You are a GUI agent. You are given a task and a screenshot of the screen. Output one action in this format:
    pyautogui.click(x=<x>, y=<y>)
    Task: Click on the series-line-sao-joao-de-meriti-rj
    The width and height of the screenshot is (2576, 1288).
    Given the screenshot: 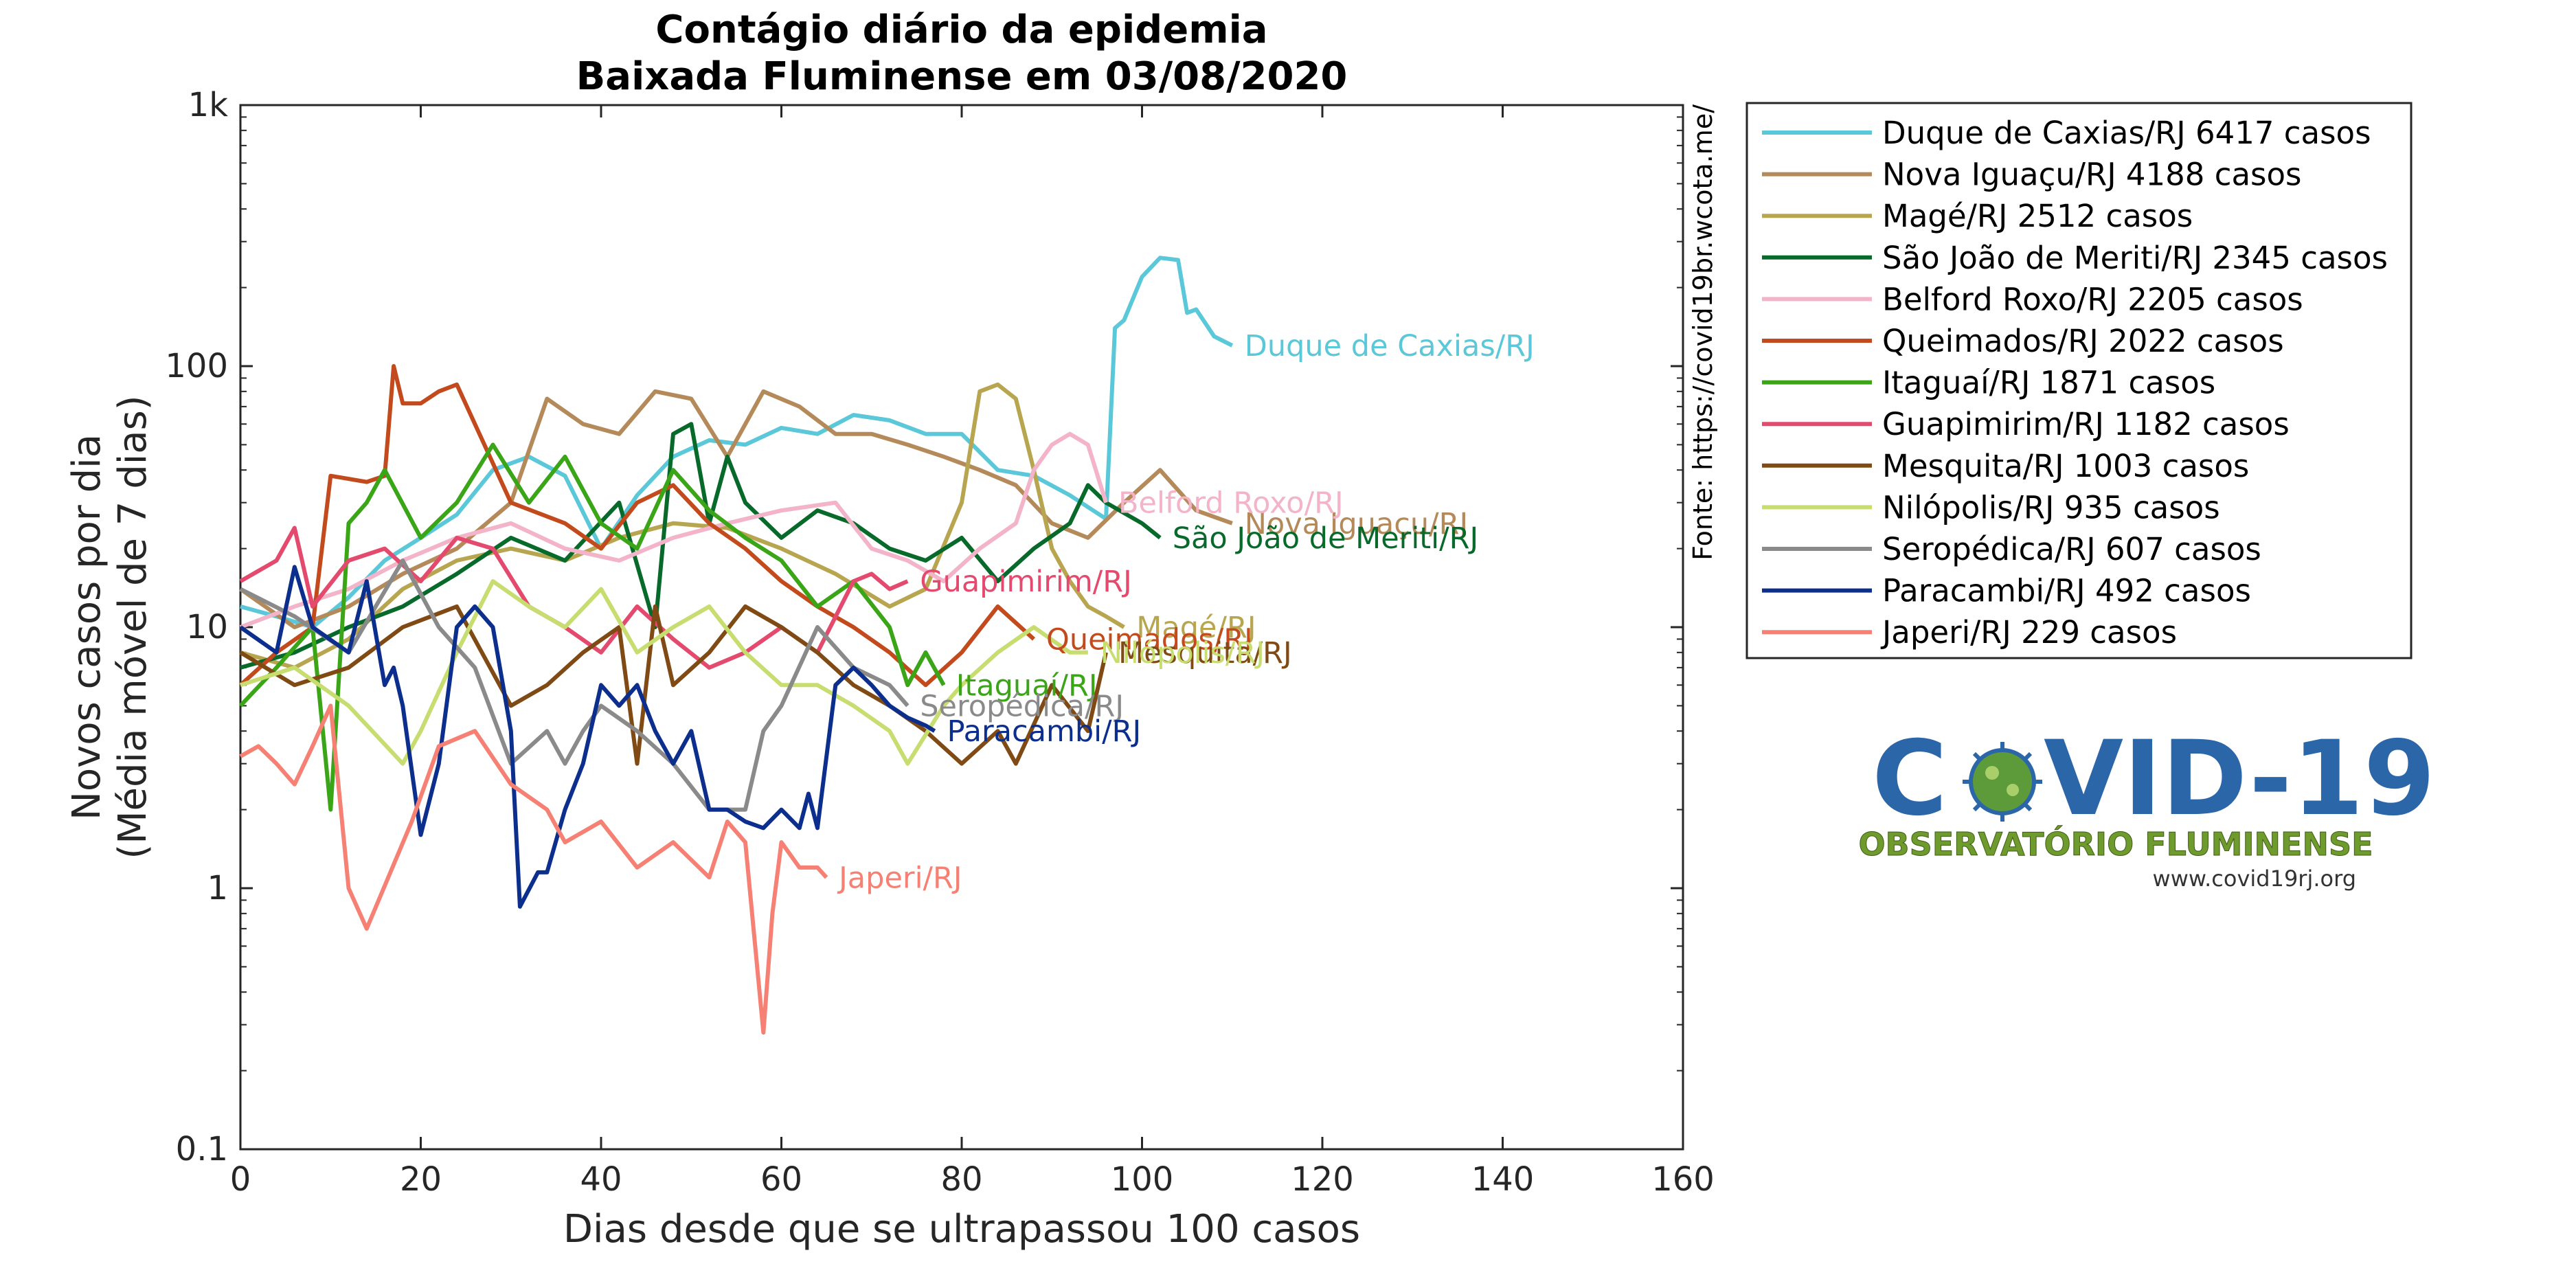 What is the action you would take?
    pyautogui.click(x=701, y=546)
    